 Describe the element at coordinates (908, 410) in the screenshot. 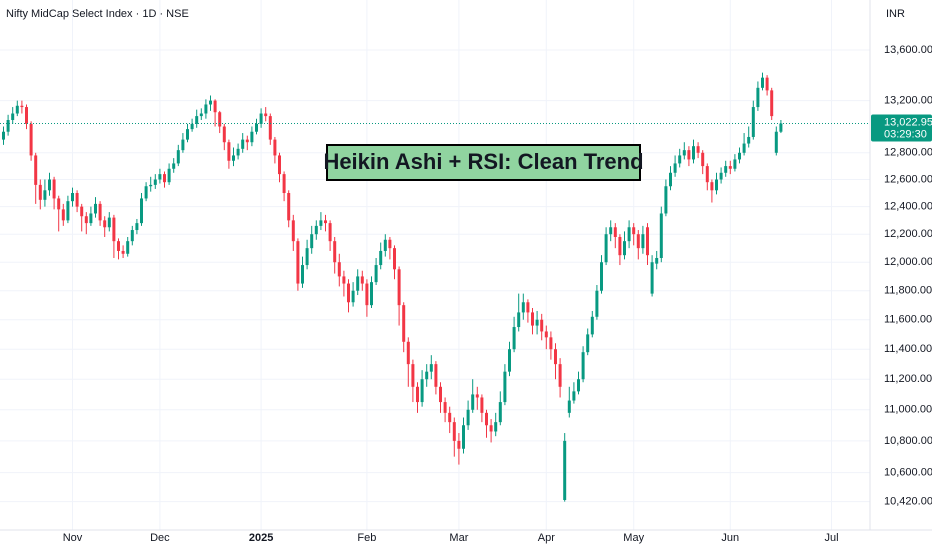

I see `y-tick-label: 11,000.00` at that location.